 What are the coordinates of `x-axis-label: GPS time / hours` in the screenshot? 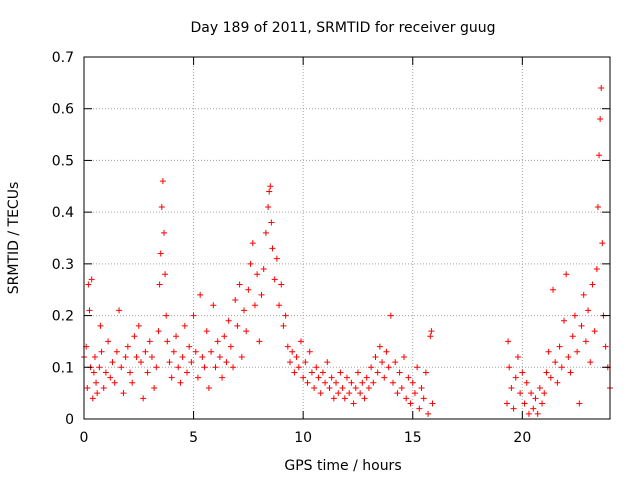 It's located at (342, 466).